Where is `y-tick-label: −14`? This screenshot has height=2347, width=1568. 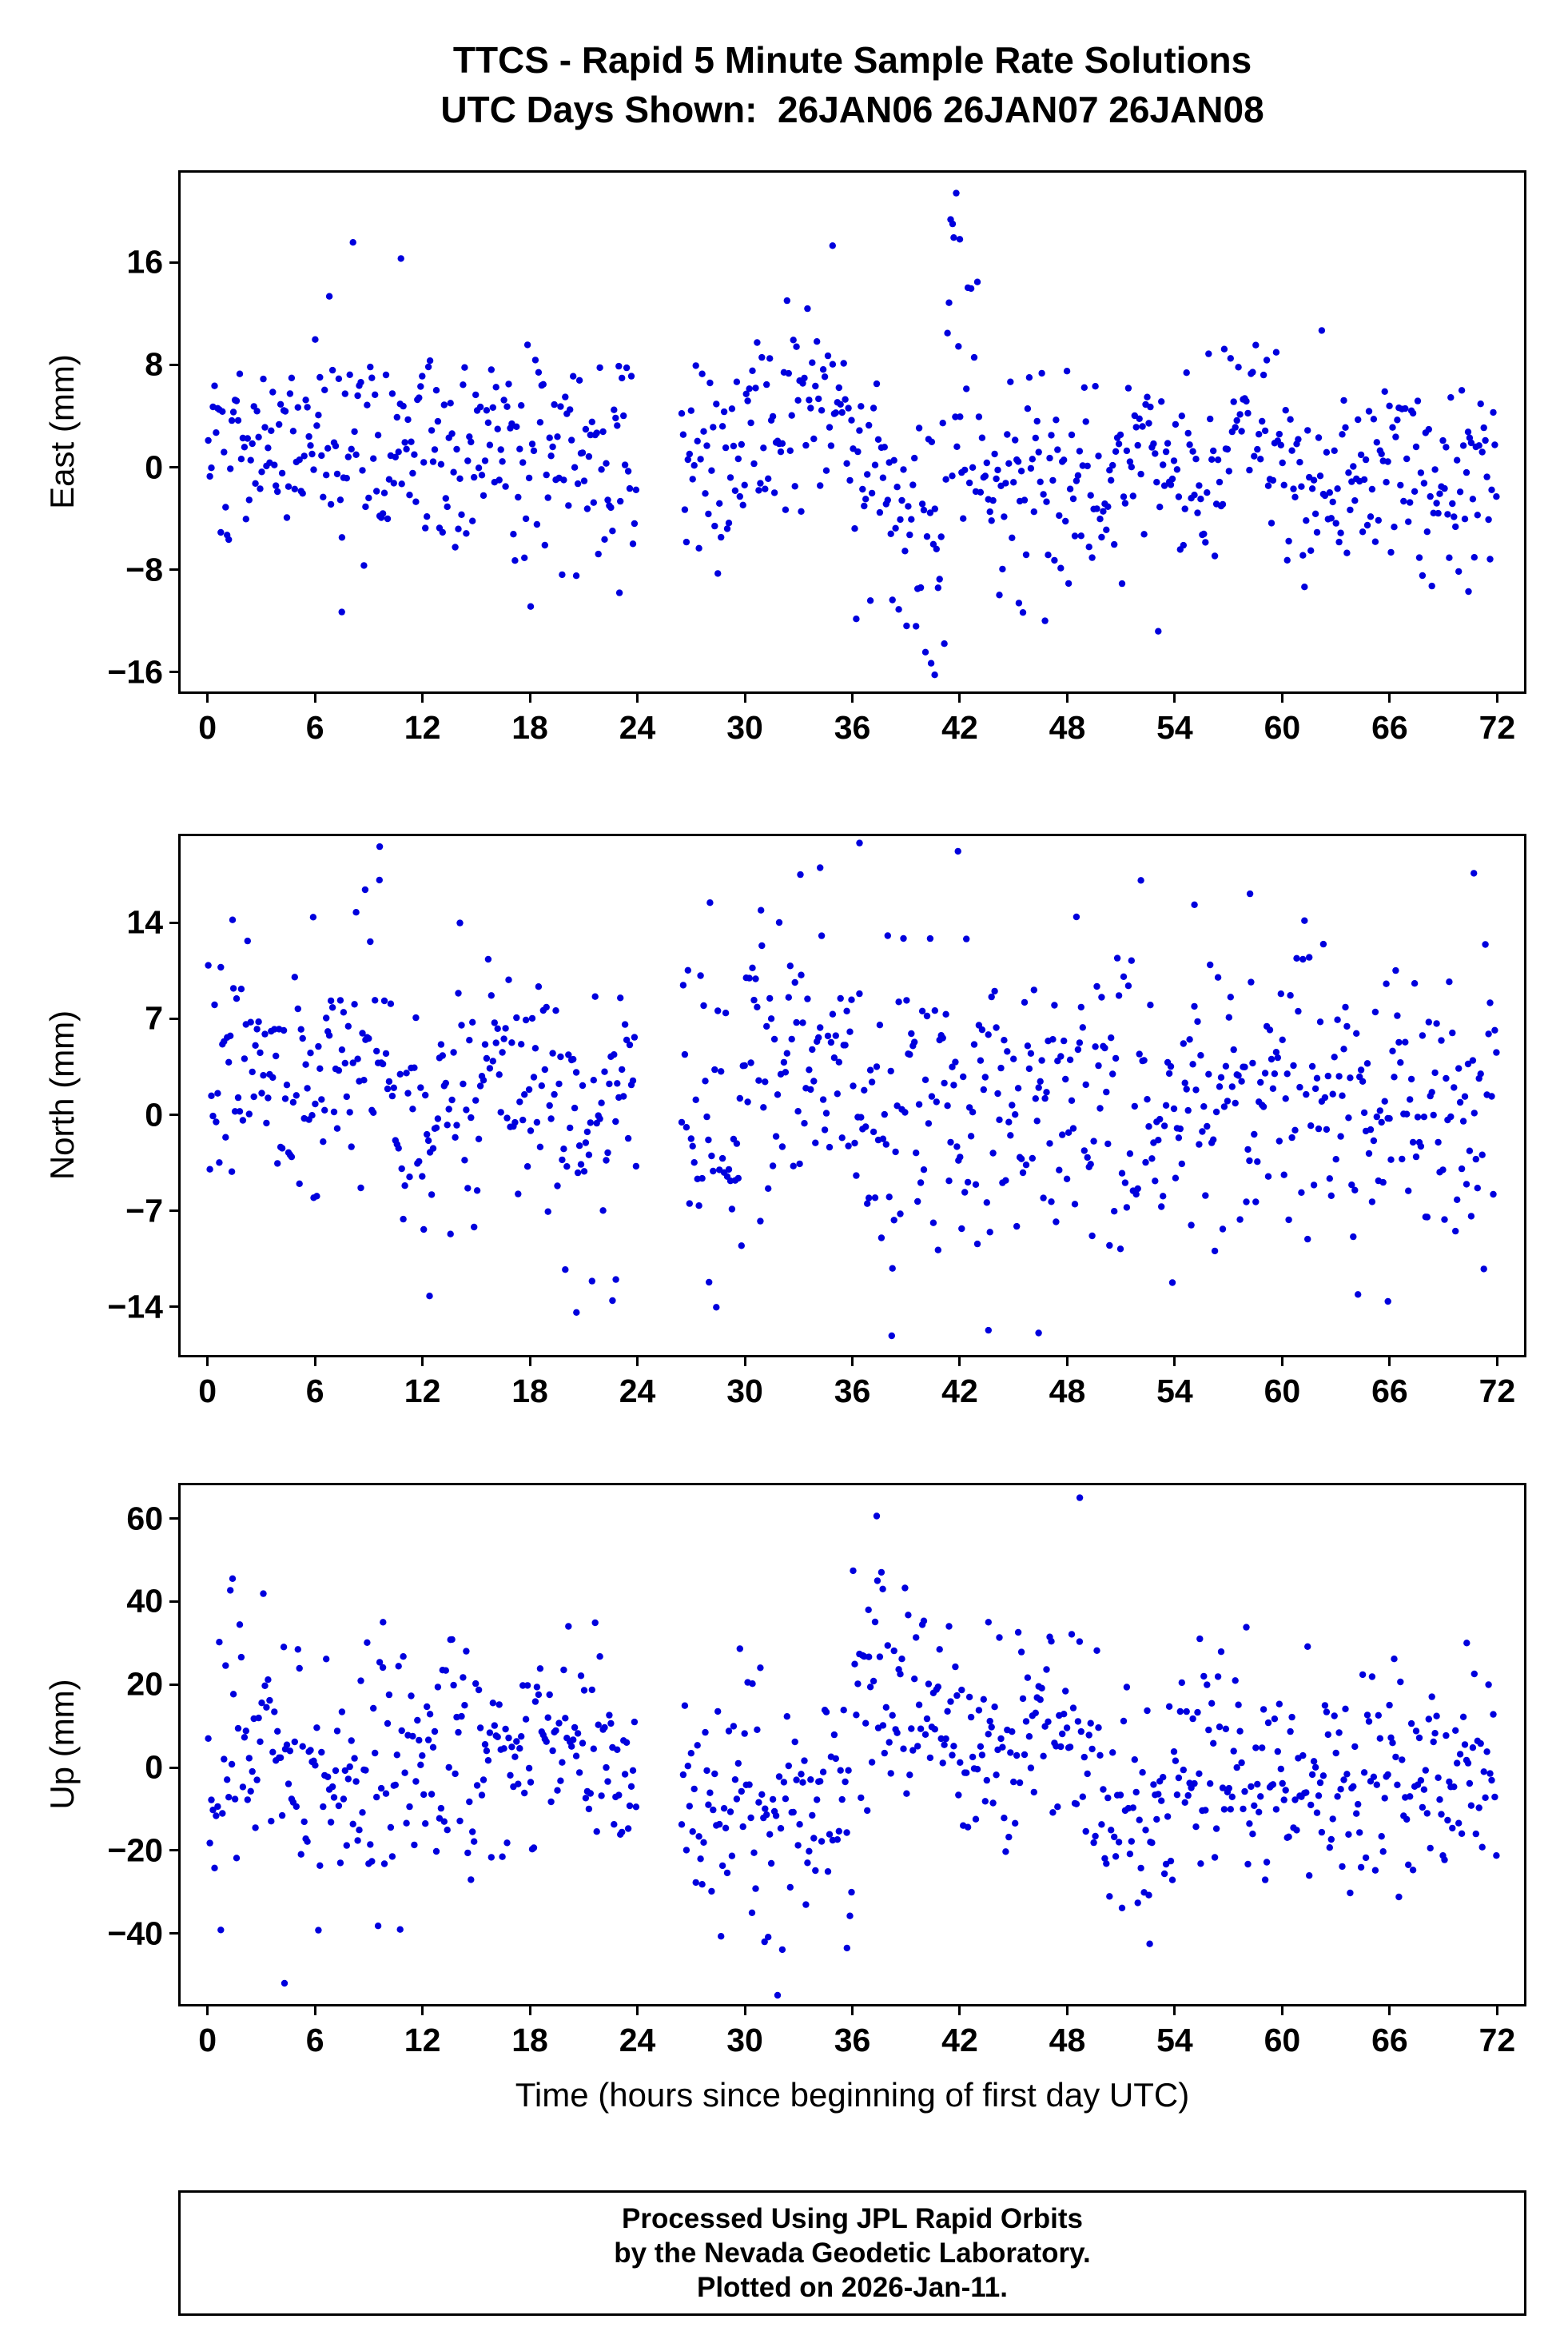
y-tick-label: −14 is located at coordinates (135, 1307).